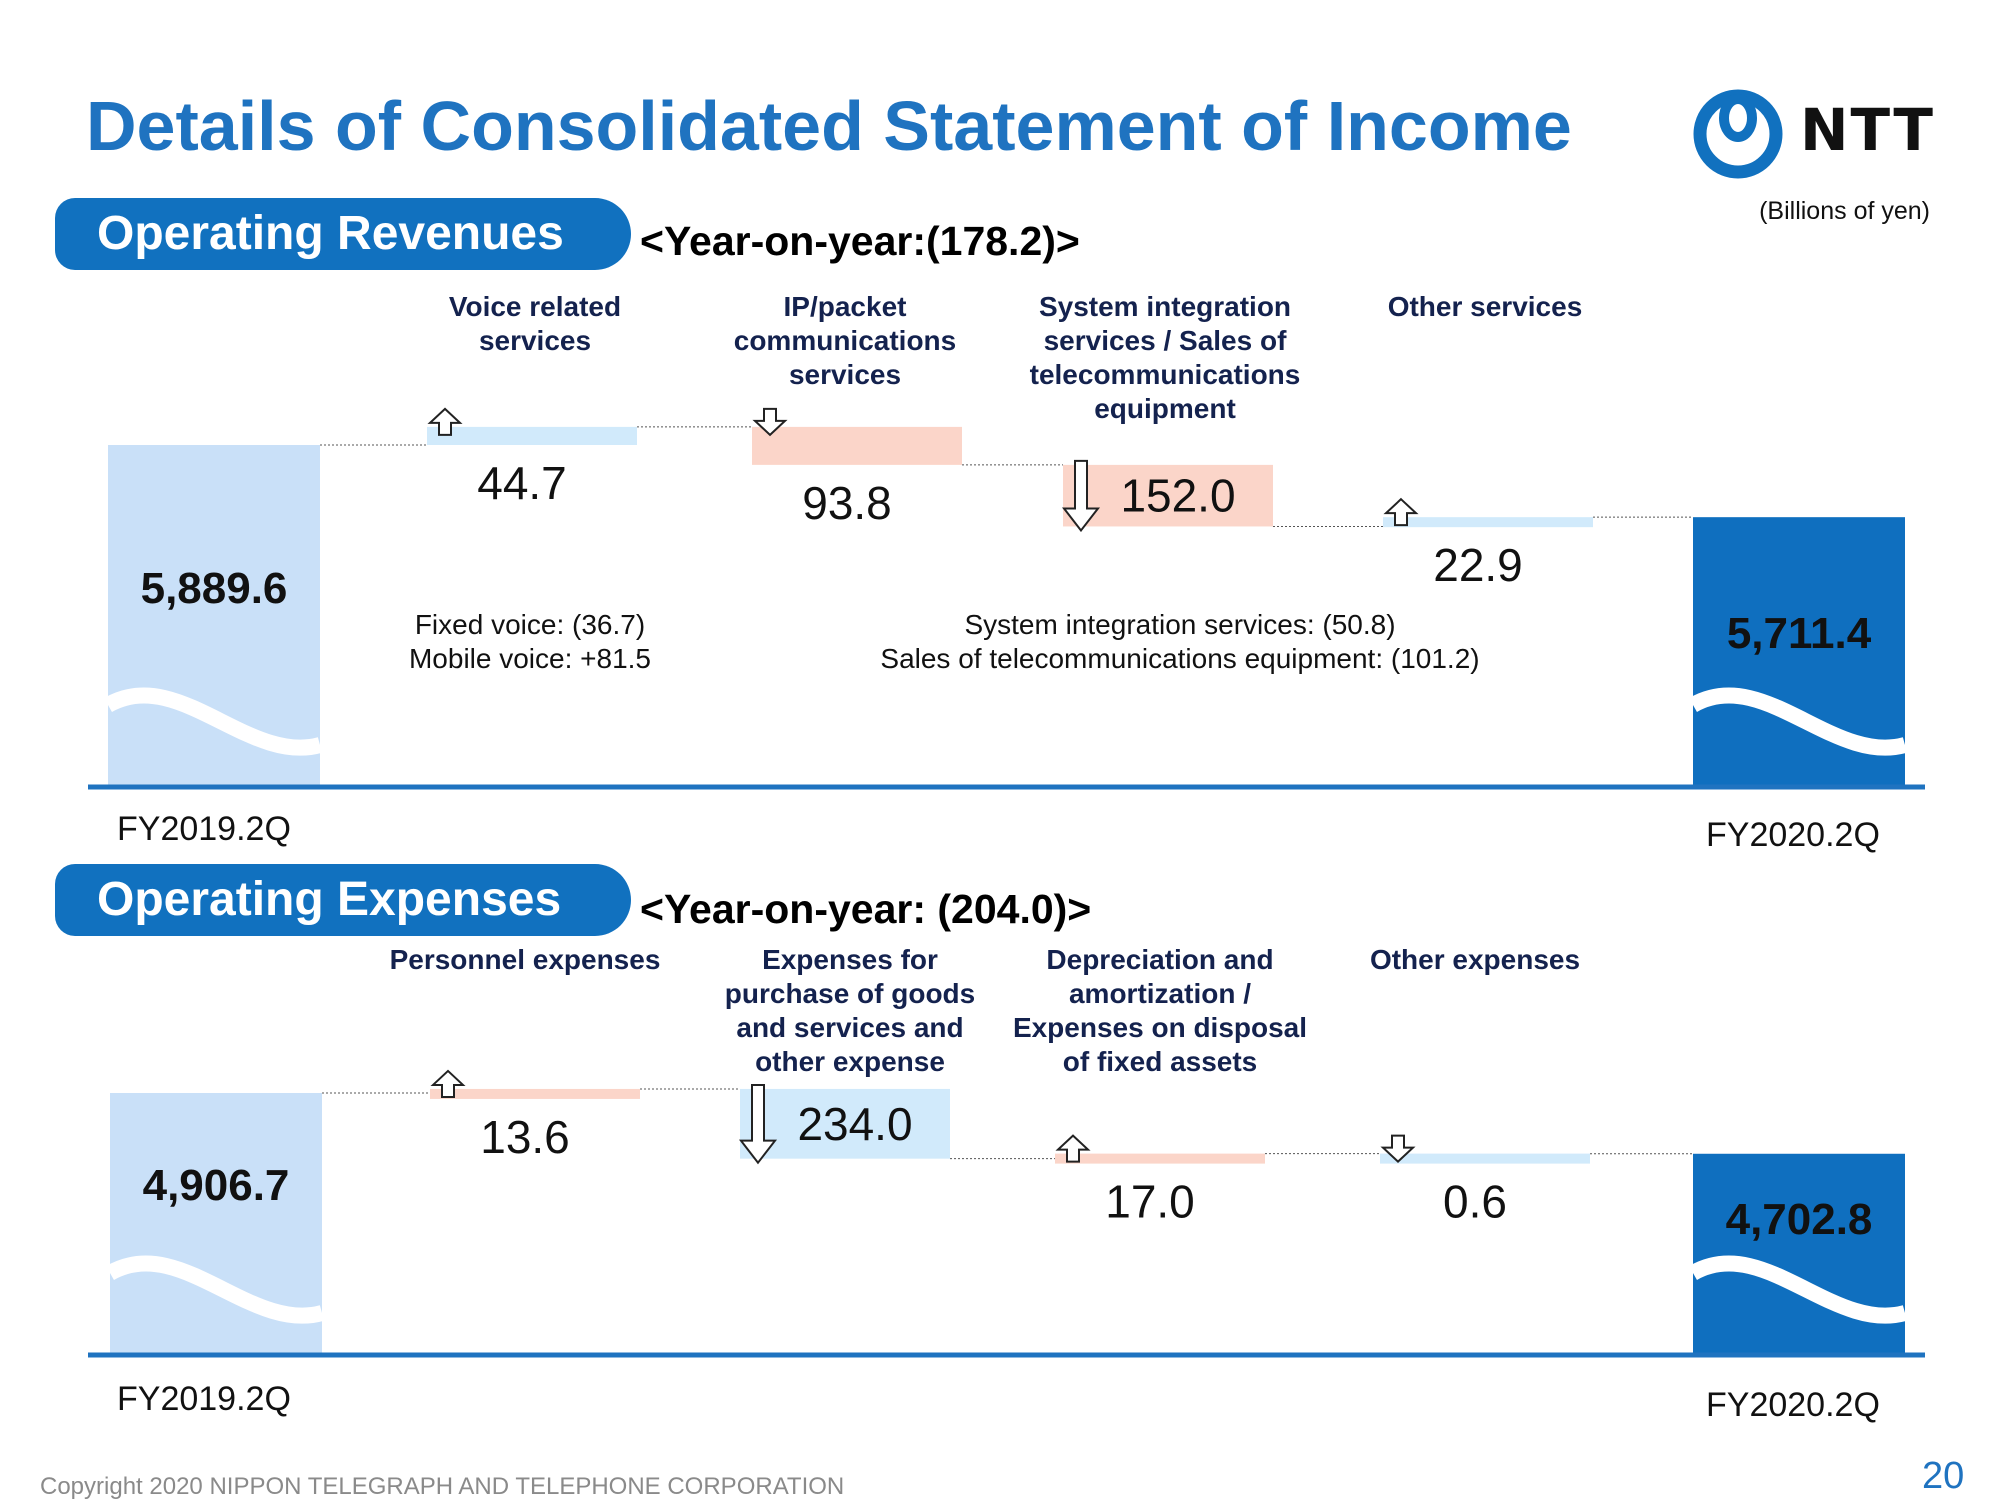 This screenshot has width=2000, height=1501. I want to click on ntt-logo-icon, so click(1738, 134).